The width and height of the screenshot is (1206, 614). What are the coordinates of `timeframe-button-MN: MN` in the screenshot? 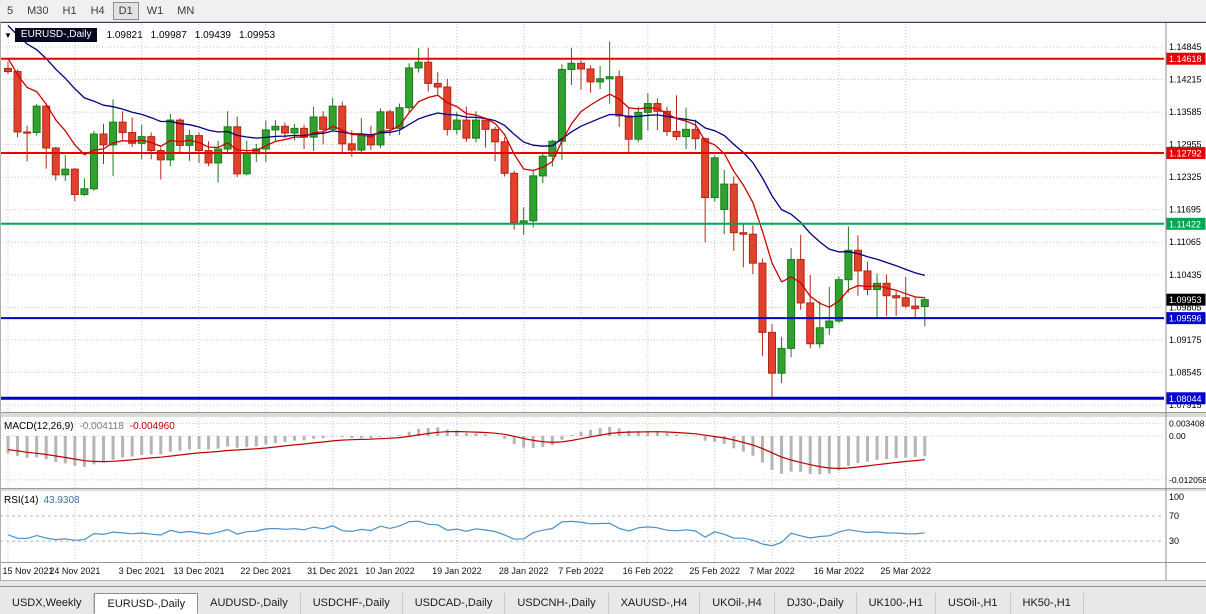 It's located at (185, 11).